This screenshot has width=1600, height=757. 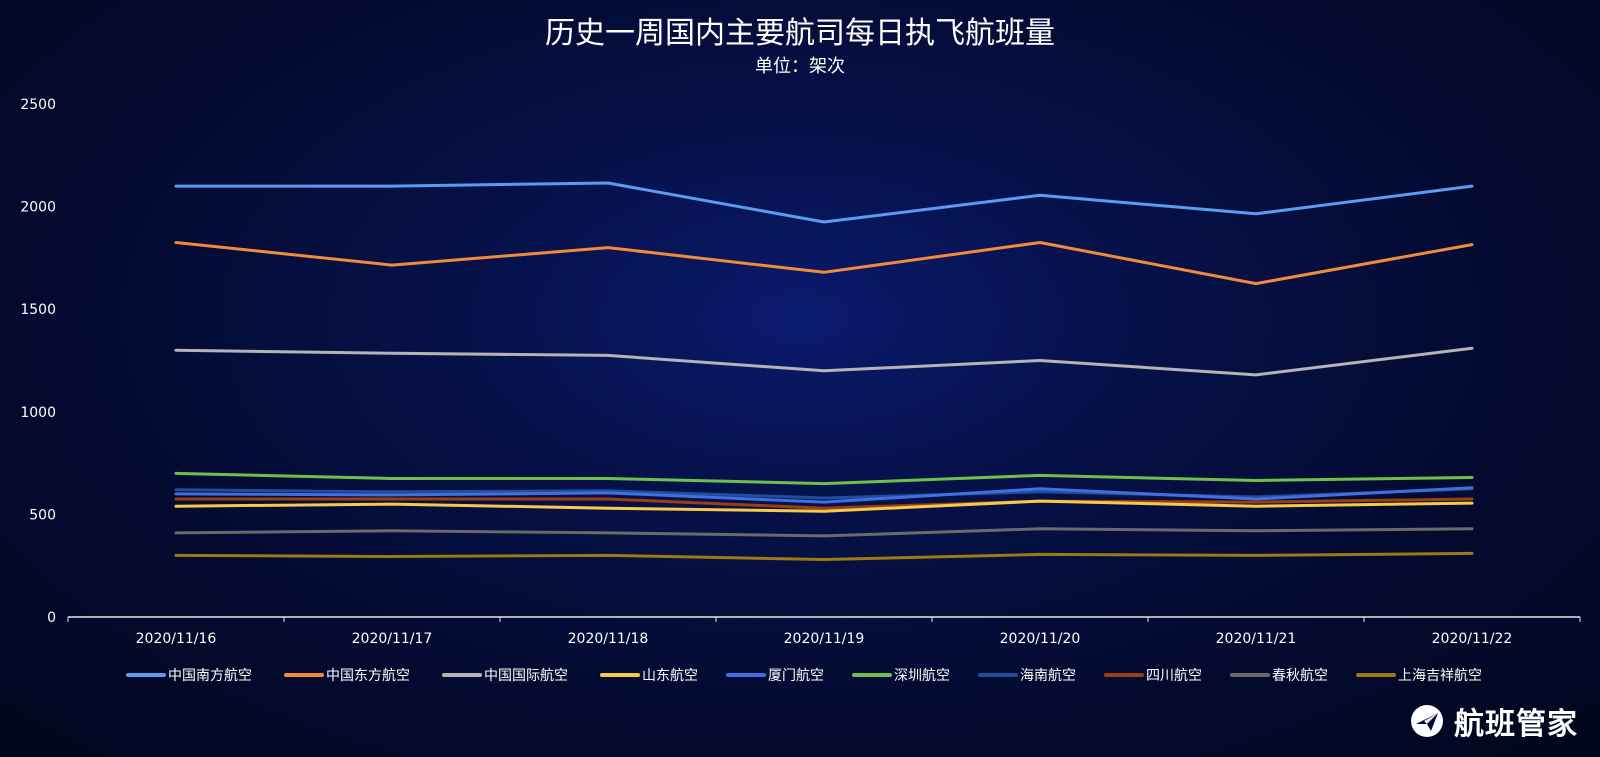 What do you see at coordinates (38, 361) in the screenshot?
I see `y-axis: 0 500 1000 1500 2000 2500` at bounding box center [38, 361].